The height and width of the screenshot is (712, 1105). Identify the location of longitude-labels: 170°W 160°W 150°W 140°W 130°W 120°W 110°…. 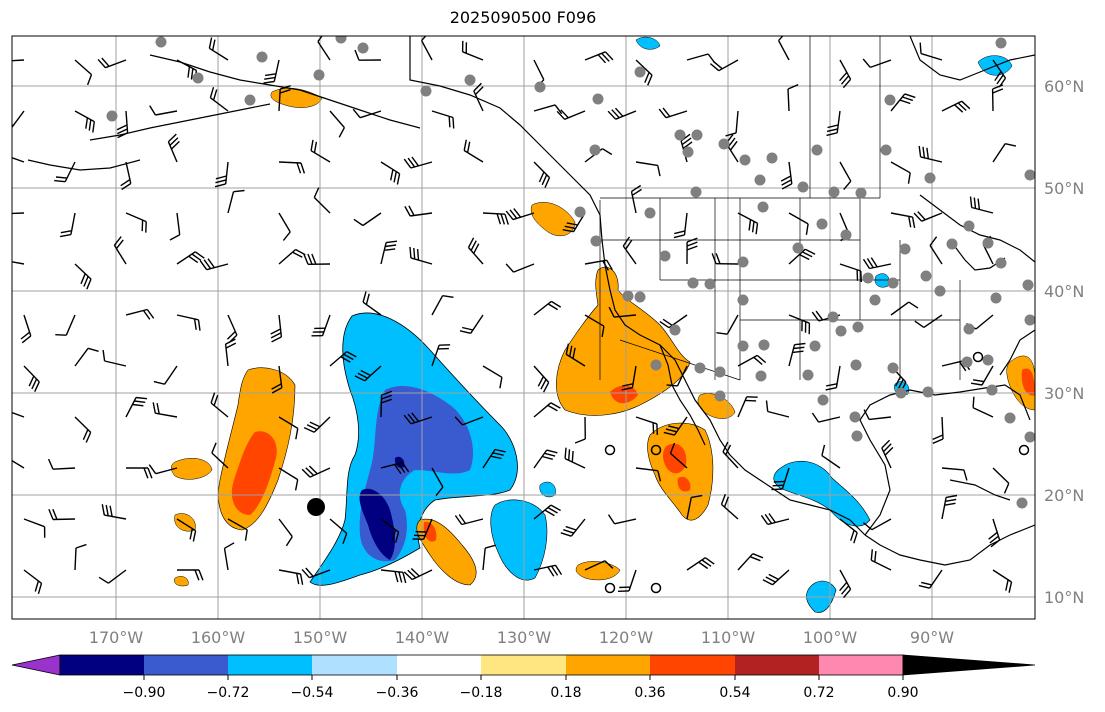
(521, 637).